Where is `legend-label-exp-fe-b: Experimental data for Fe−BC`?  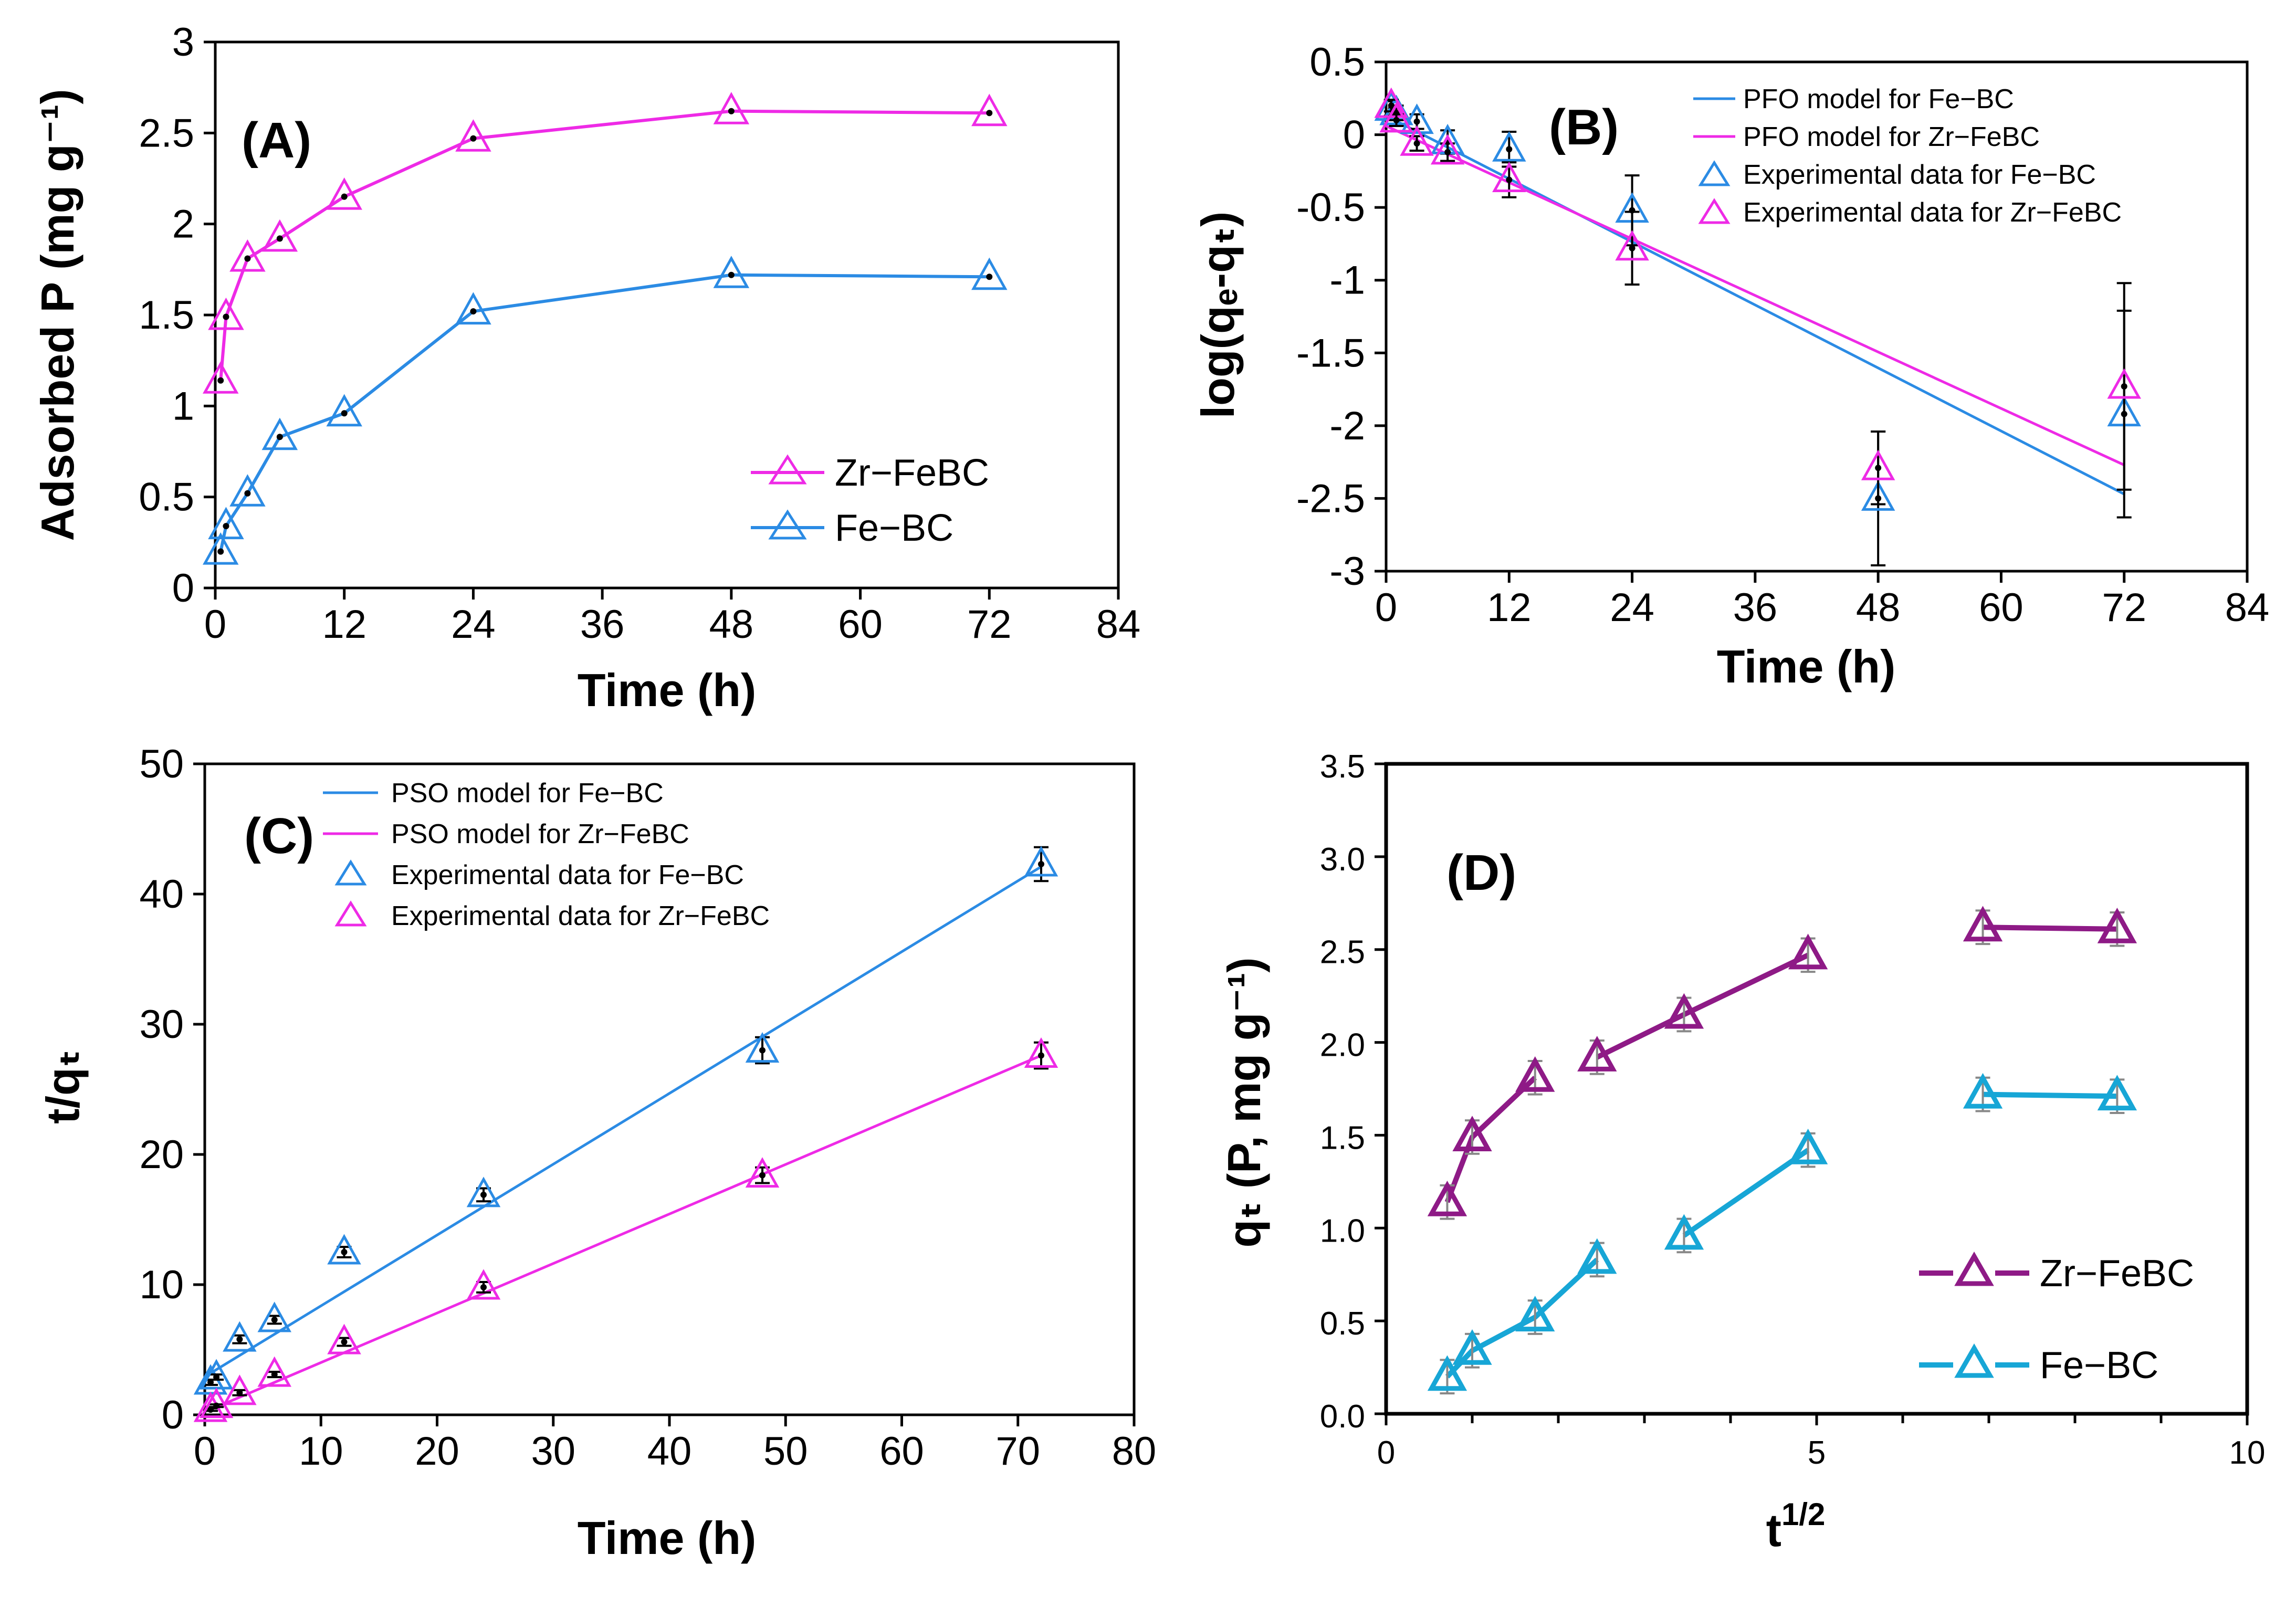
legend-label-exp-fe-b: Experimental data for Fe−BC is located at coordinates (1919, 175).